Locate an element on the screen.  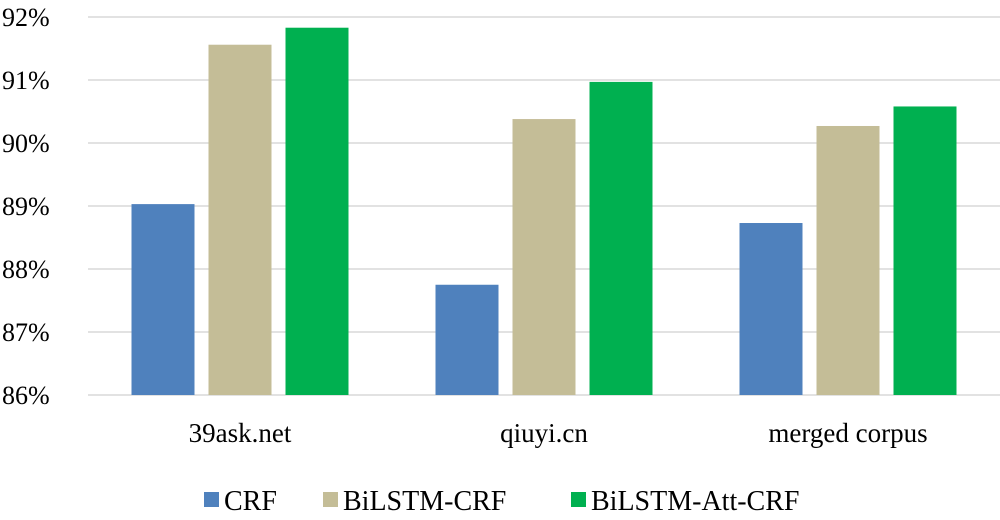
y-tick-label: 91% is located at coordinates (26, 80).